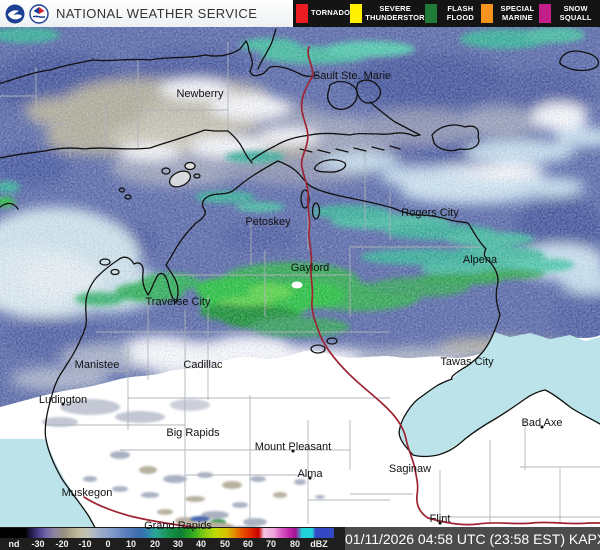  What do you see at coordinates (203, 365) in the screenshot?
I see `city-label-cadillac: Cadillac` at bounding box center [203, 365].